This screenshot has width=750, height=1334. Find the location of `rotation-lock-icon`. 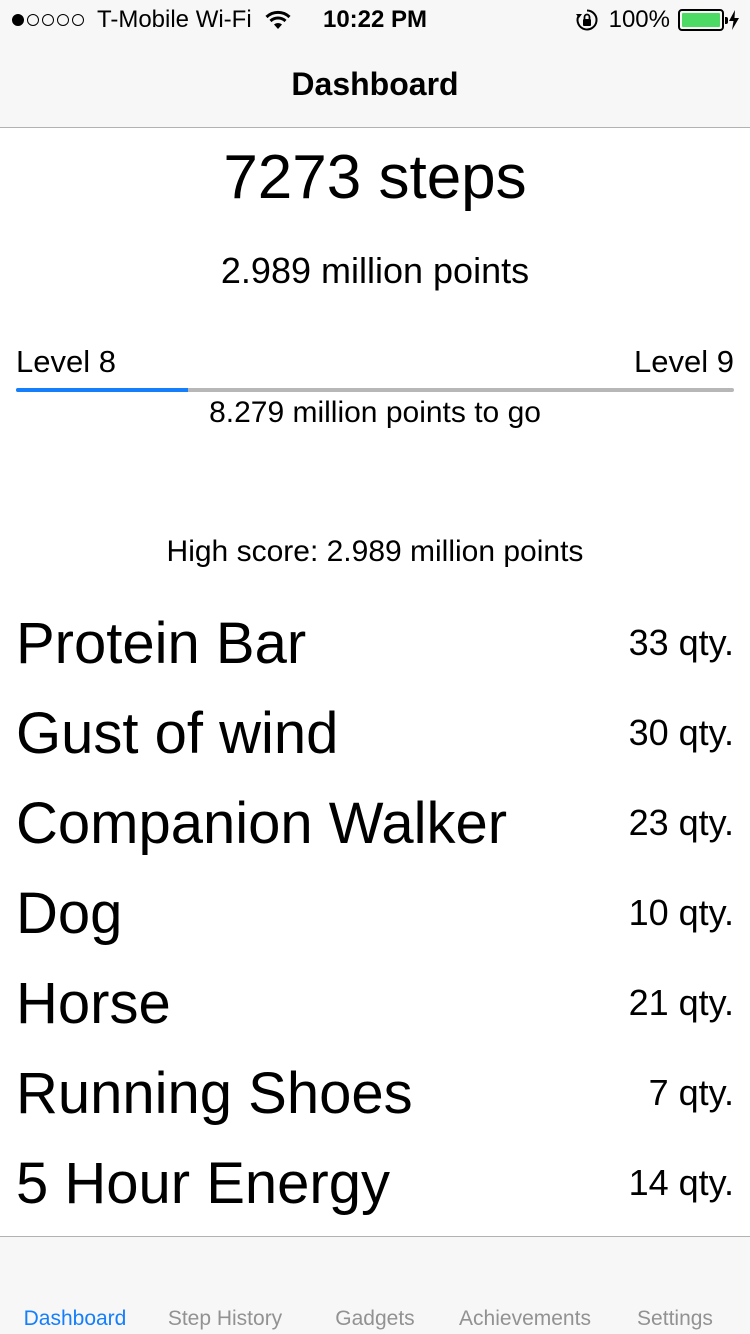

rotation-lock-icon is located at coordinates (586, 20).